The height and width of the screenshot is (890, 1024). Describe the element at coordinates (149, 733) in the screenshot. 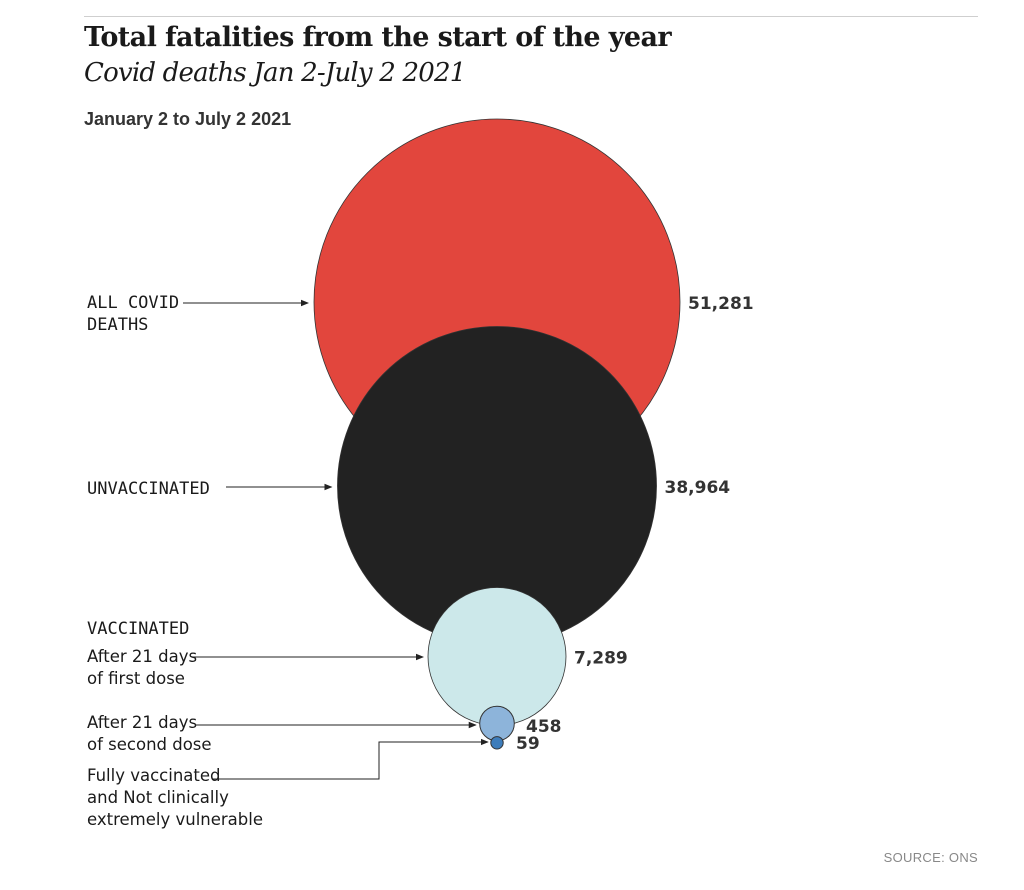

I see `second-dose-label: After 21 days of second dose` at that location.